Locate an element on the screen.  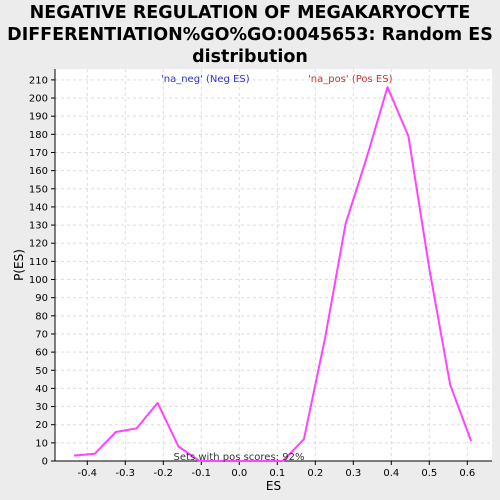
y-tick-label: 20 is located at coordinates (41, 425).